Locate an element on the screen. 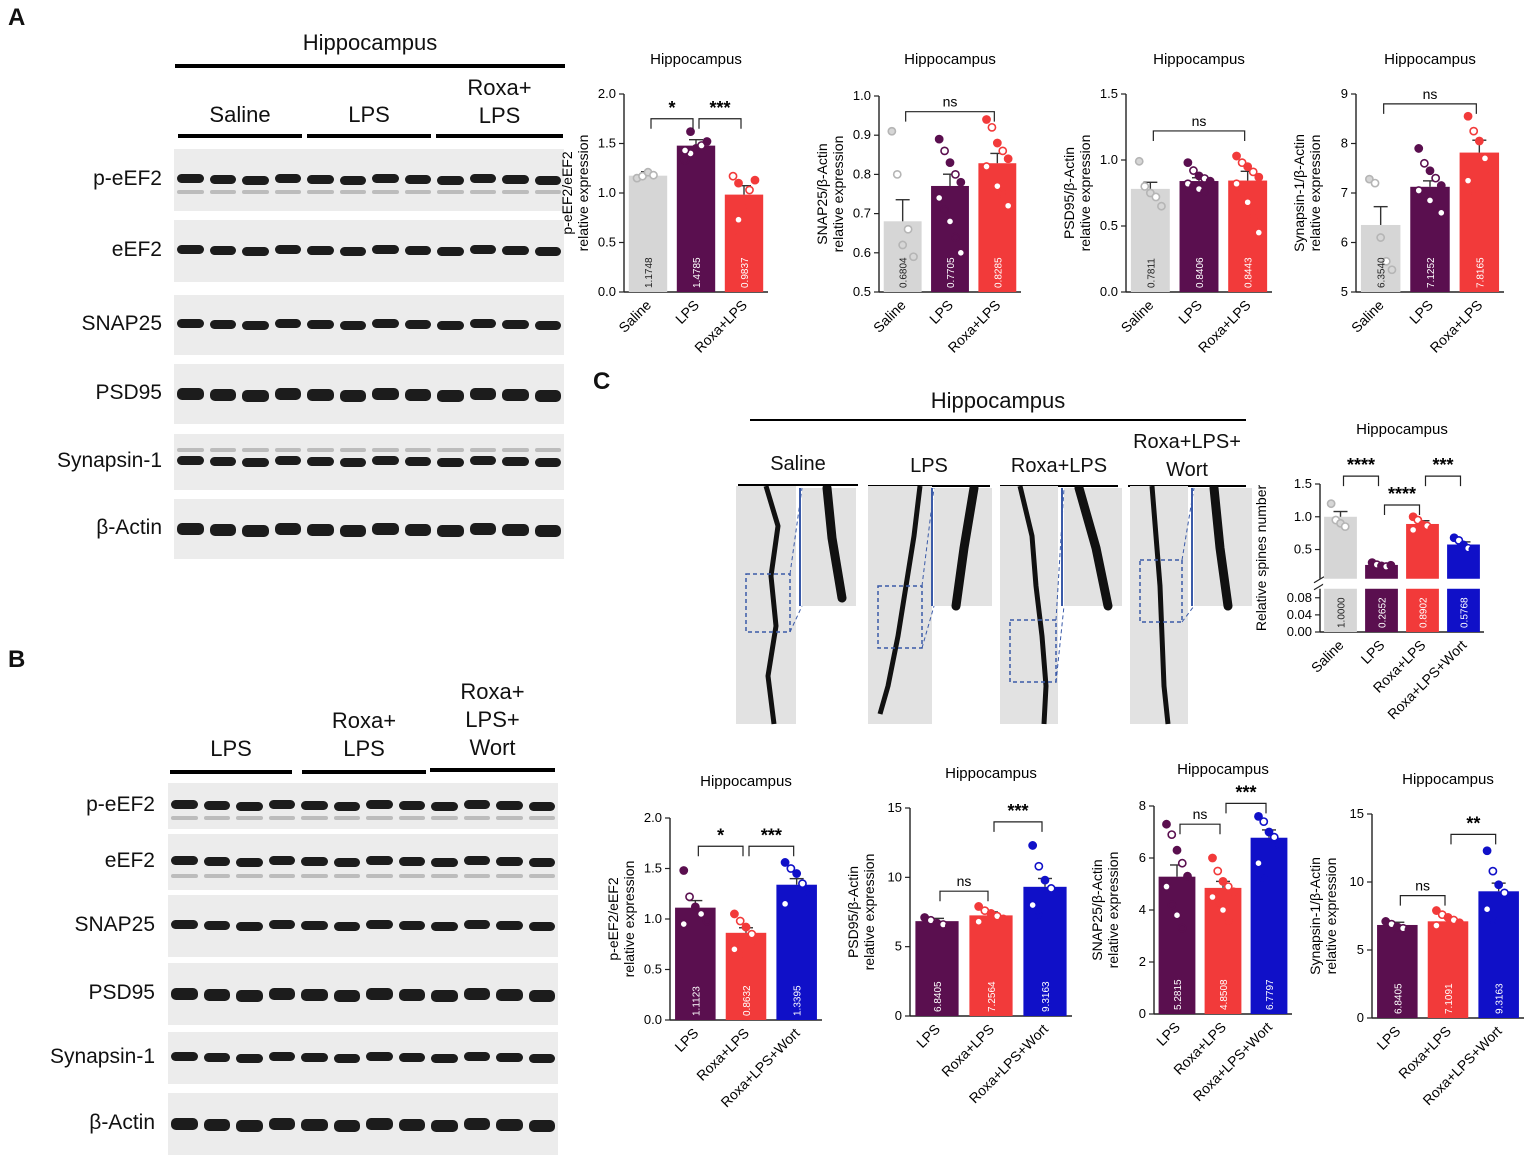  micro-group-line is located at coordinates (1059, 486).